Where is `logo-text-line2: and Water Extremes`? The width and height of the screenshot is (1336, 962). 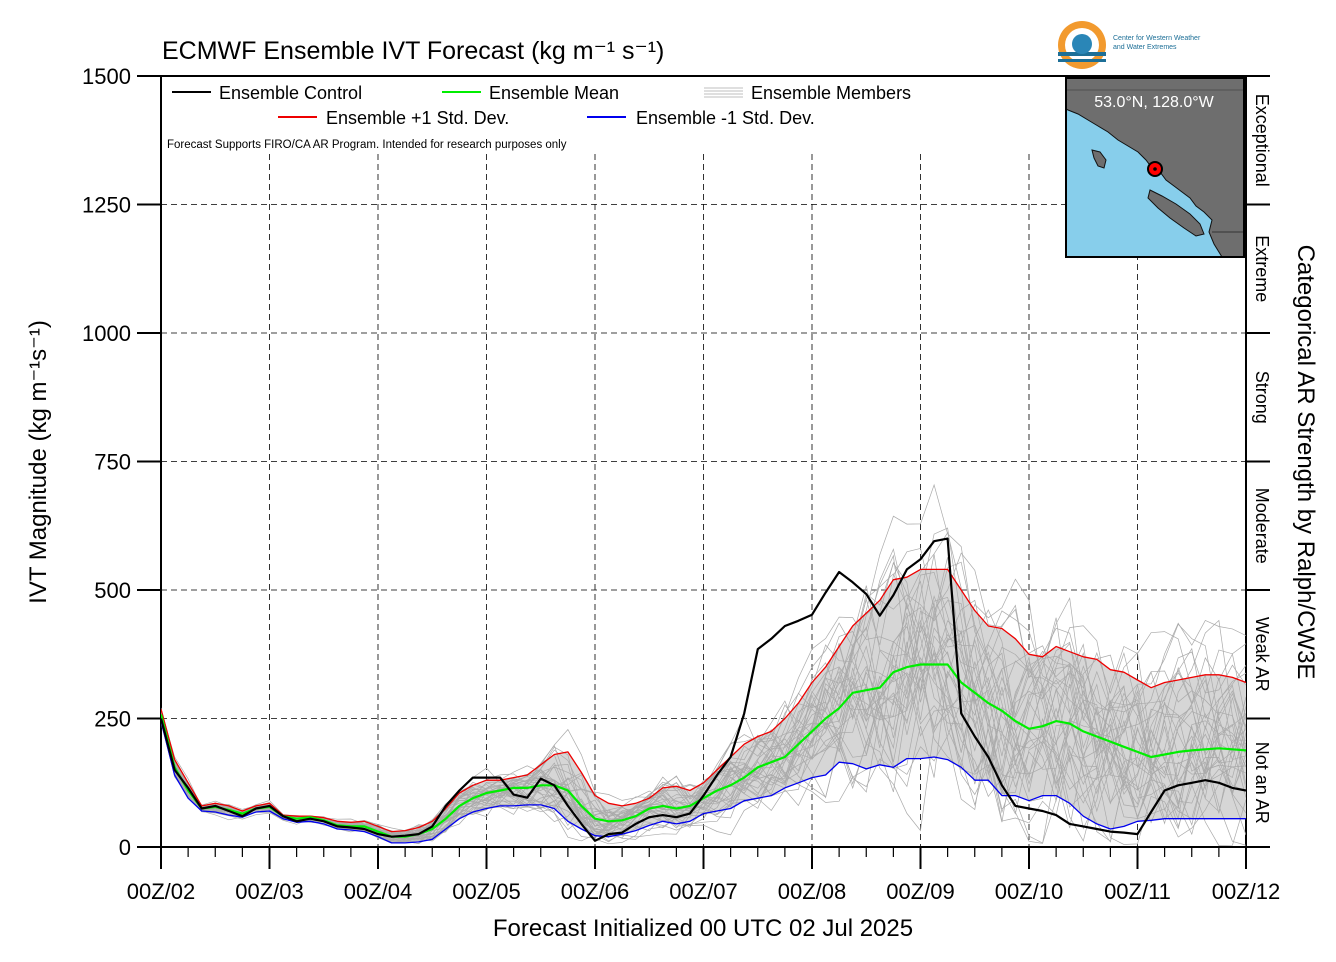 logo-text-line2: and Water Extremes is located at coordinates (1145, 47).